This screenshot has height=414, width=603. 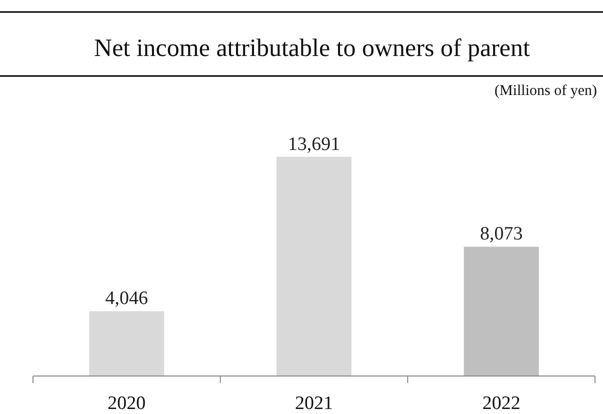 What do you see at coordinates (501, 234) in the screenshot?
I see `data-label: 8,073` at bounding box center [501, 234].